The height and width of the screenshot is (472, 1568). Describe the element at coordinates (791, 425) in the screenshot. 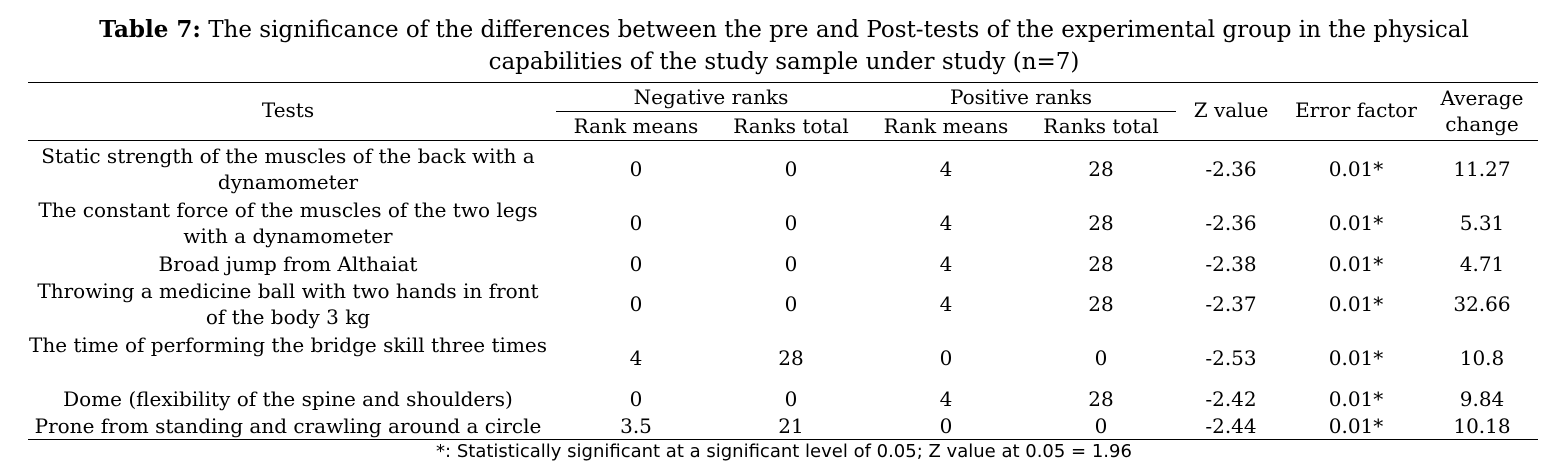

I see `cell-neg-ranks-total: 21` at that location.